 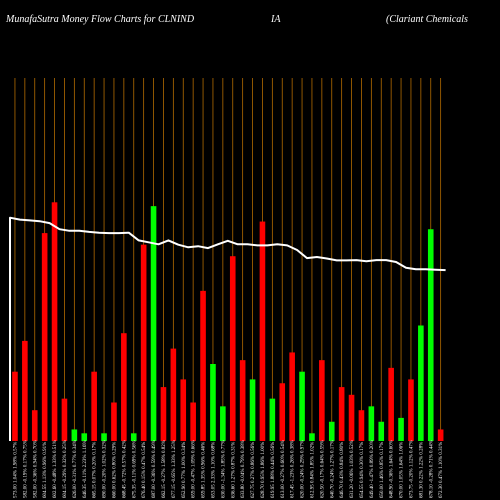 I want to click on x-tick-label: 672.30 0.47% 1.10% 0.31%, so click(x=441, y=470).